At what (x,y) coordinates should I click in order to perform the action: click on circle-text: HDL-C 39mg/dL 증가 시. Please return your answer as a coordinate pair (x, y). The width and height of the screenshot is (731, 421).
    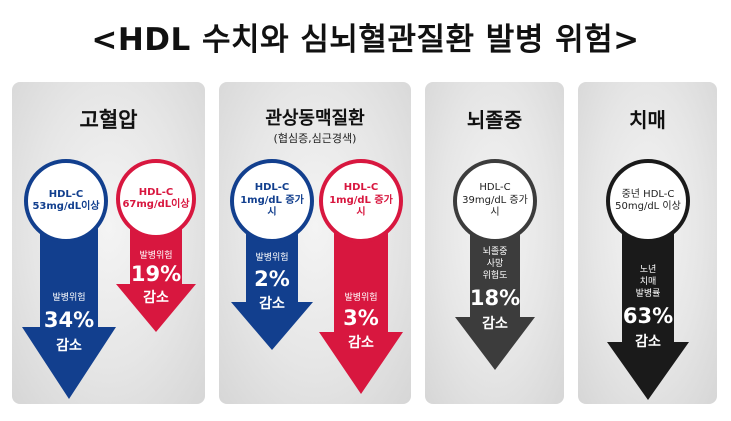
    Looking at the image, I should click on (495, 200).